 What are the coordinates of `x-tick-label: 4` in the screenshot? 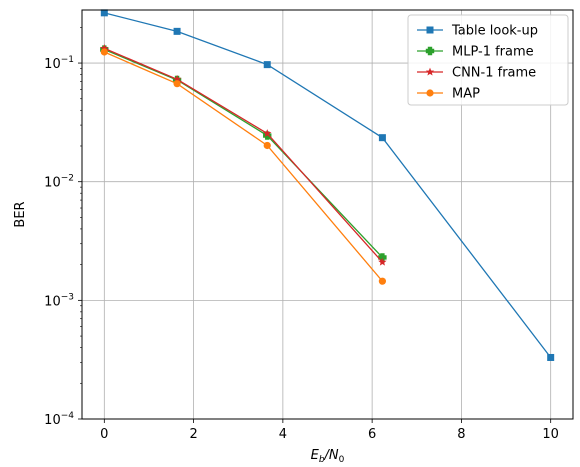 It's located at (283, 434).